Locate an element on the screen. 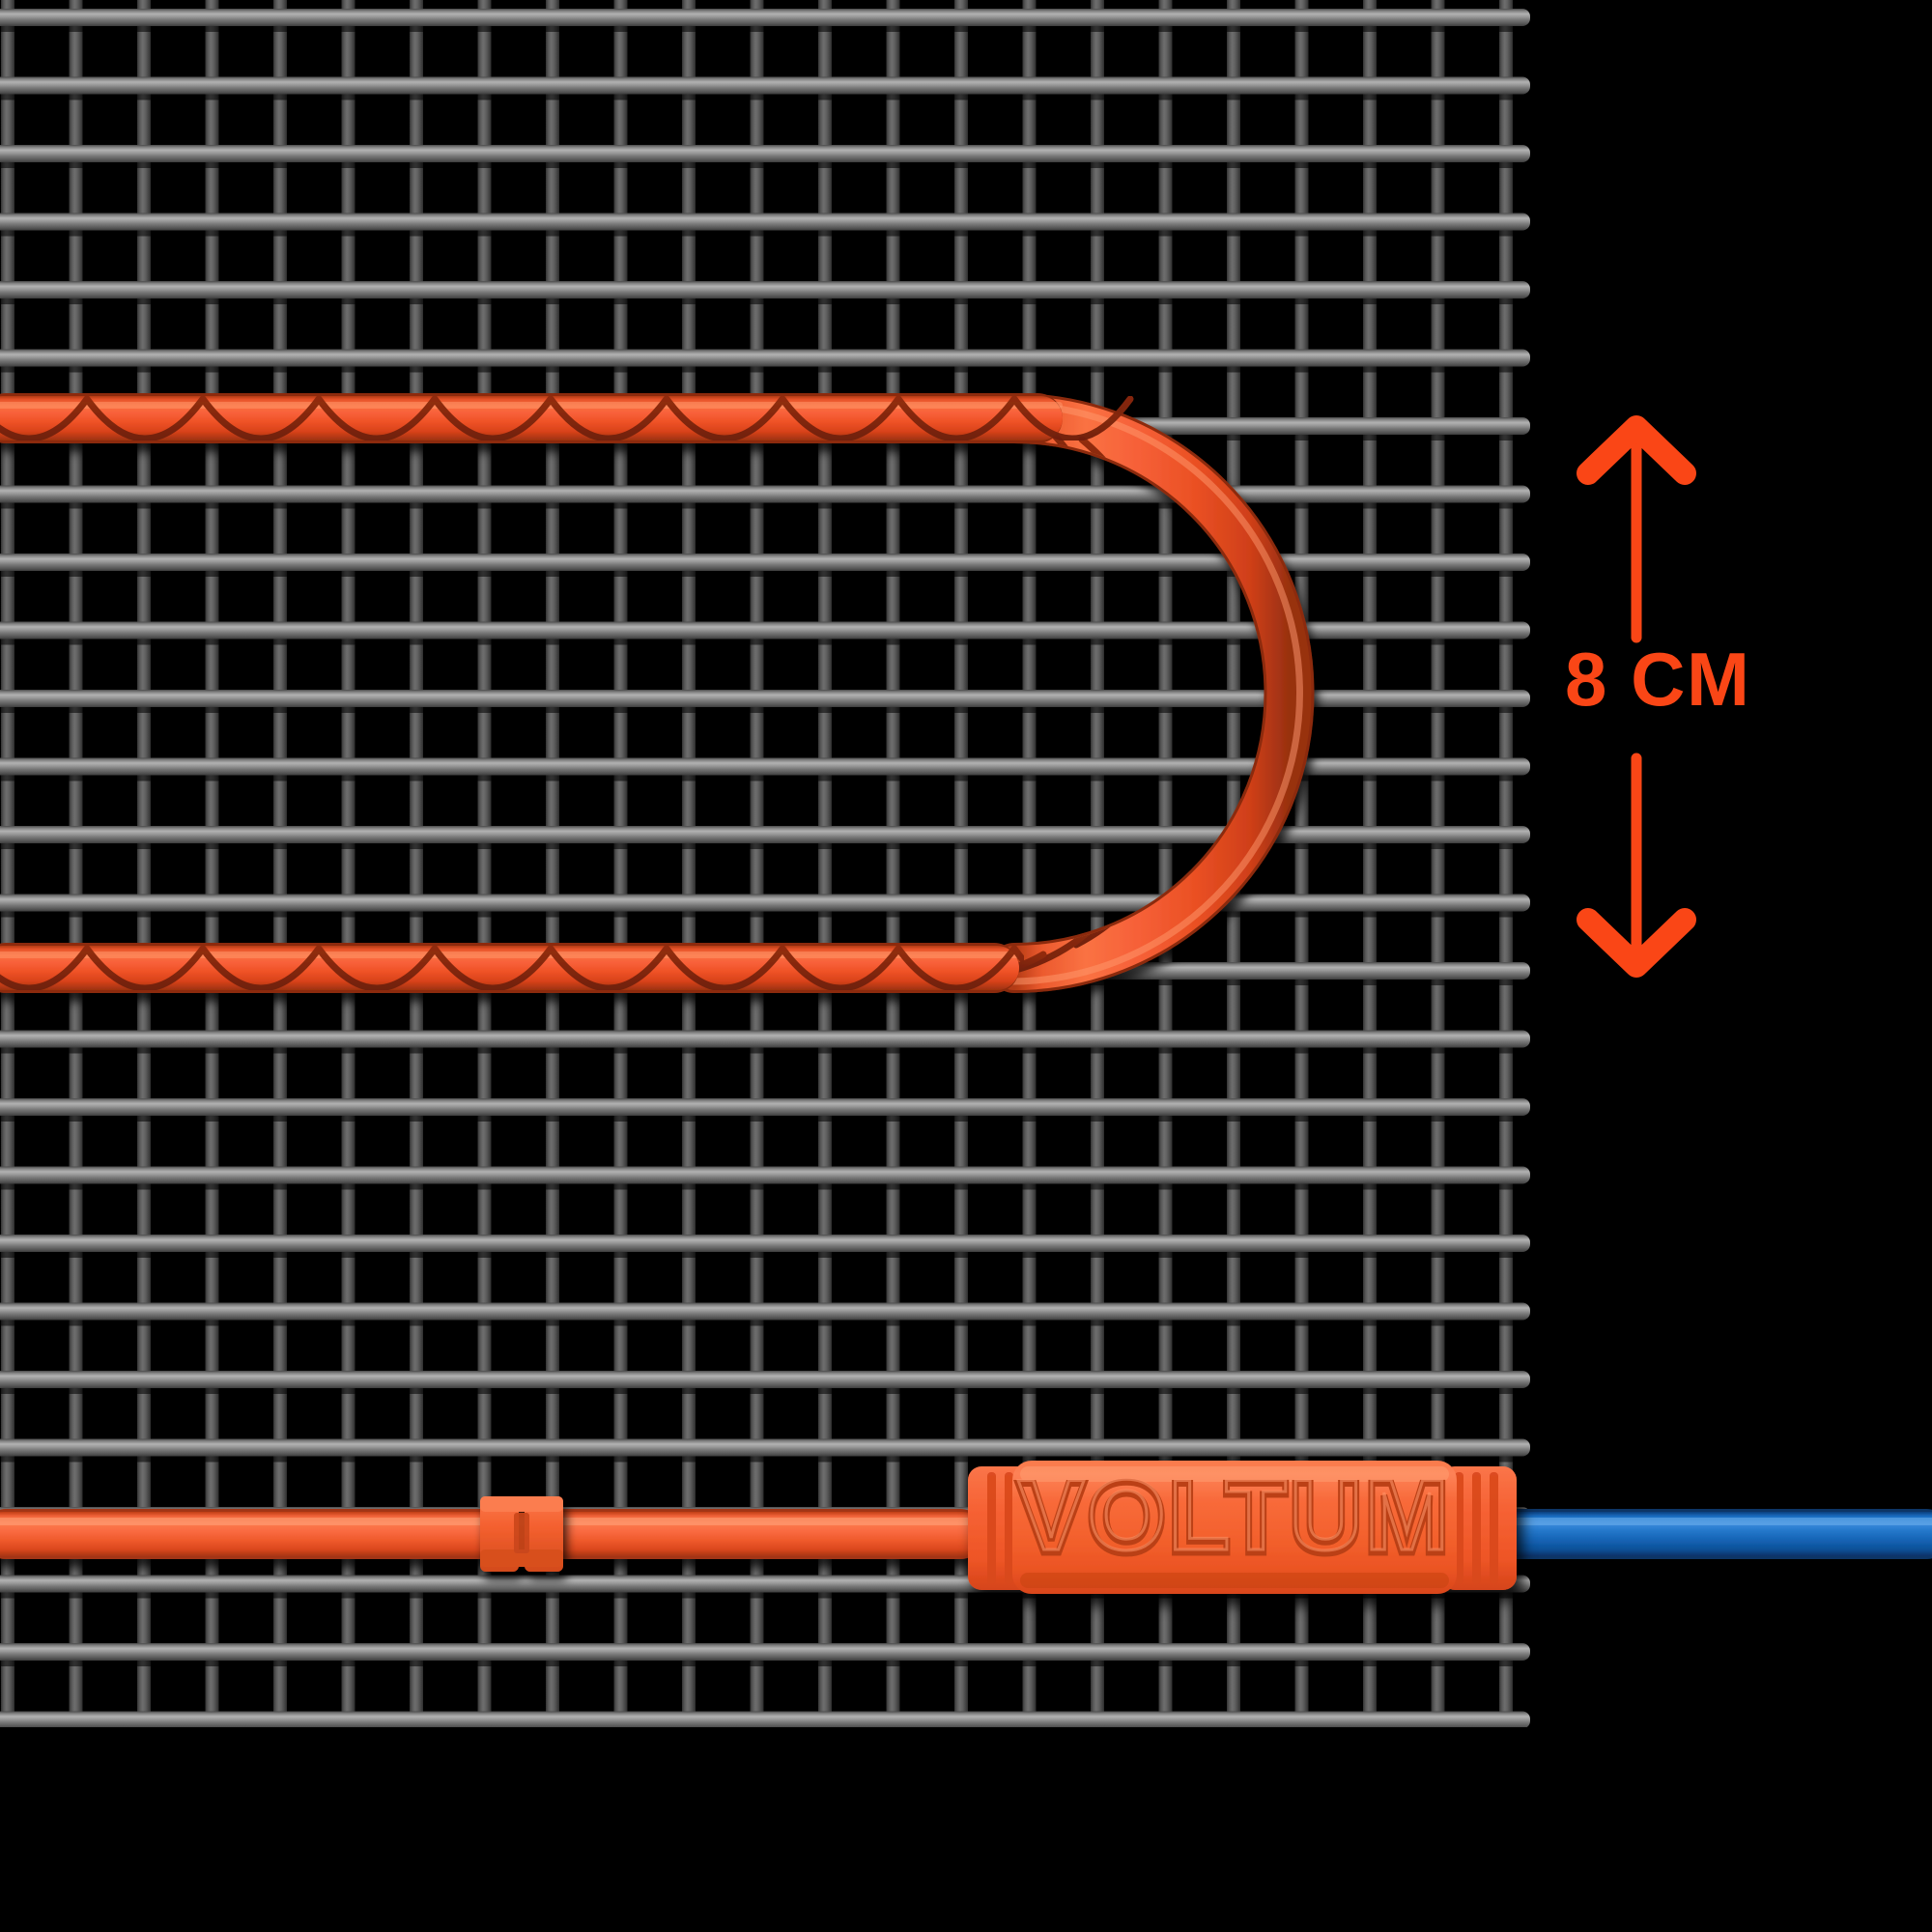 The width and height of the screenshot is (1932, 1932). voltum-wordmark-engrave: VOLTUM is located at coordinates (1234, 1519).